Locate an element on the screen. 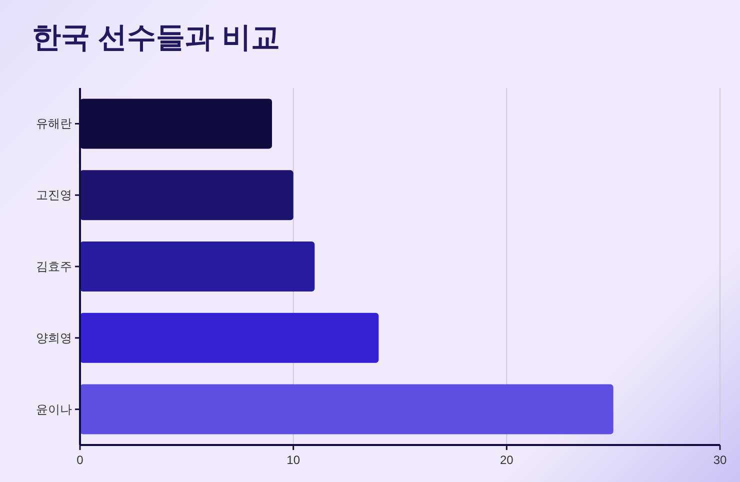 This screenshot has height=482, width=740. y-tick-label: 유해란 is located at coordinates (54, 123).